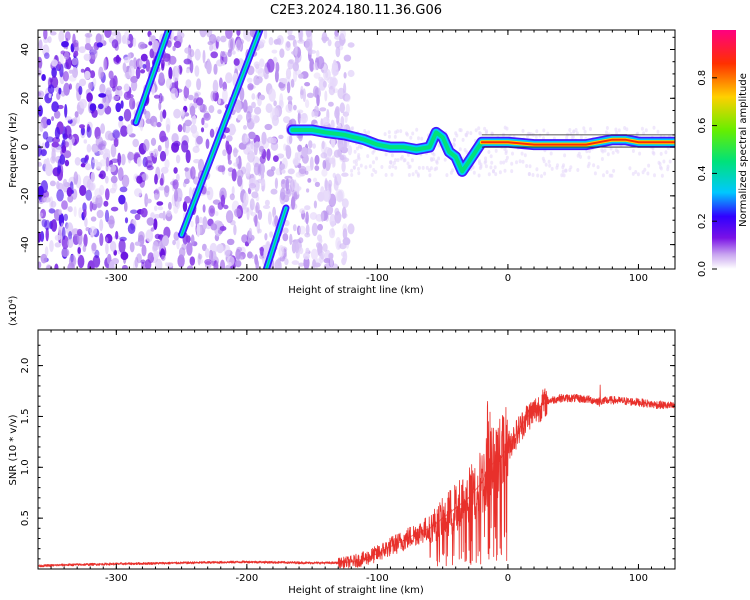 This screenshot has height=600, width=750. What do you see at coordinates (25, 147) in the screenshot?
I see `y-tick-label: 0` at bounding box center [25, 147].